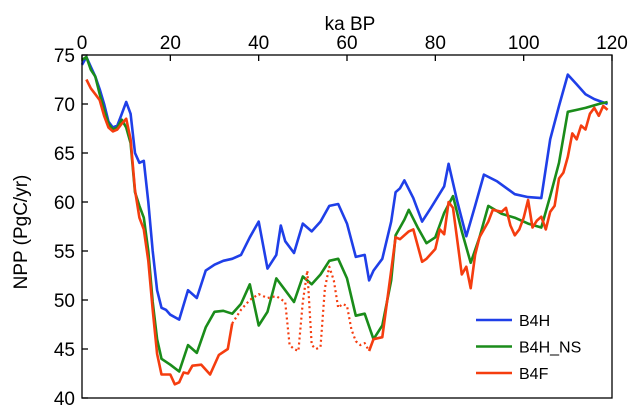  I want to click on x-tick-label: 80, so click(435, 43).